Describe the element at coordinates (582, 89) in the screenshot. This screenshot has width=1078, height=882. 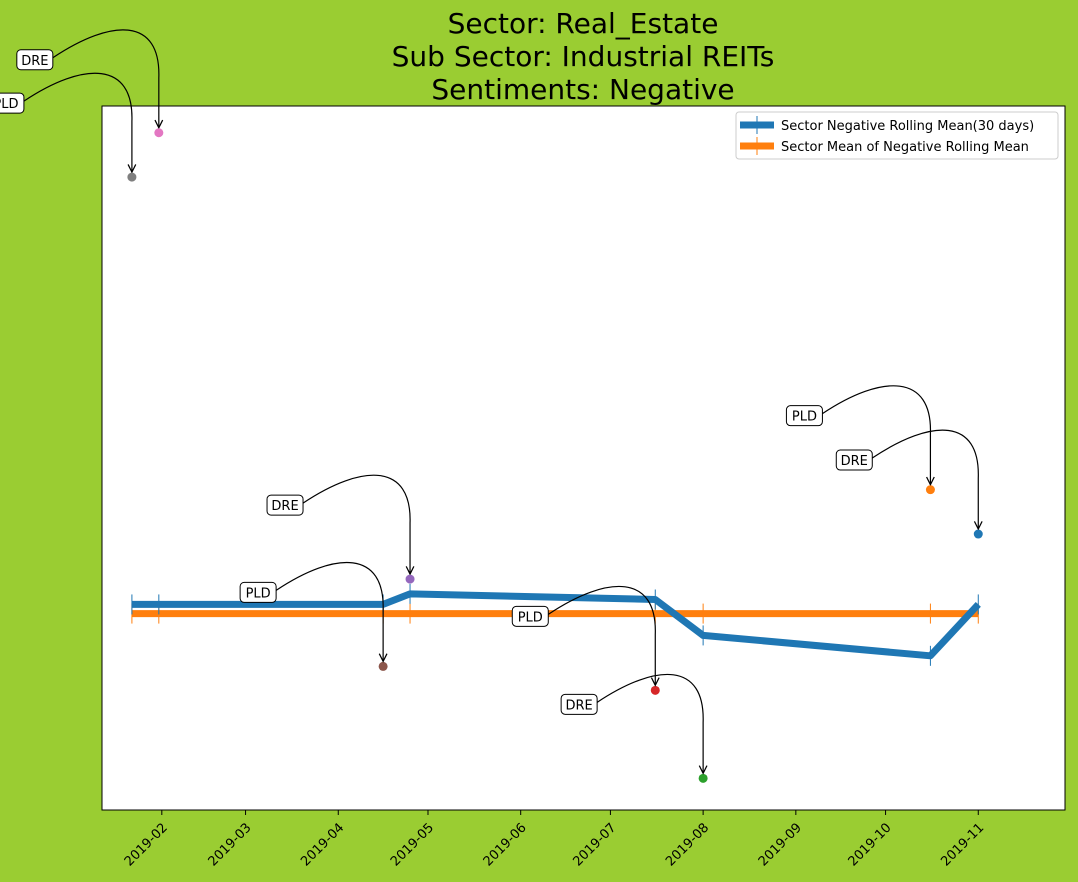
I see `title-line-3: Sentiments: Negative` at that location.